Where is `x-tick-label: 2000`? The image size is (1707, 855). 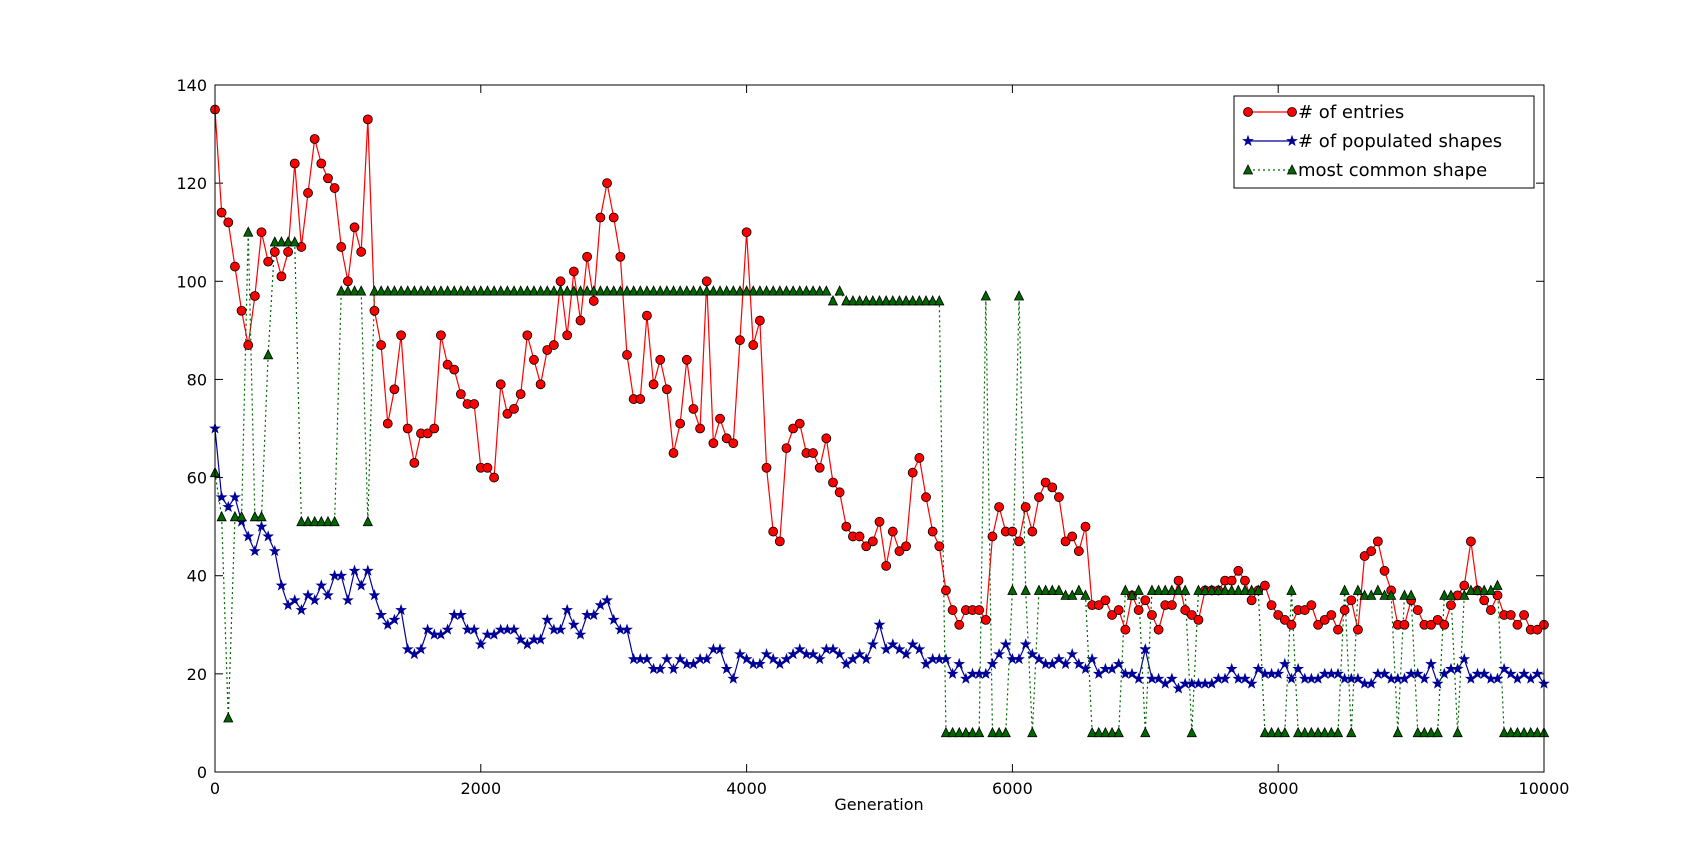
x-tick-label: 2000 is located at coordinates (480, 788).